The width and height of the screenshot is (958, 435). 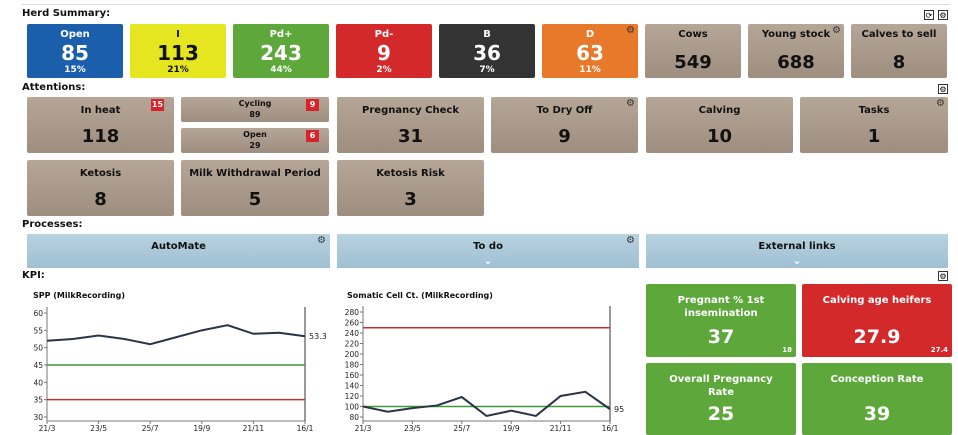 I want to click on tile-label: Pd-, so click(x=384, y=34).